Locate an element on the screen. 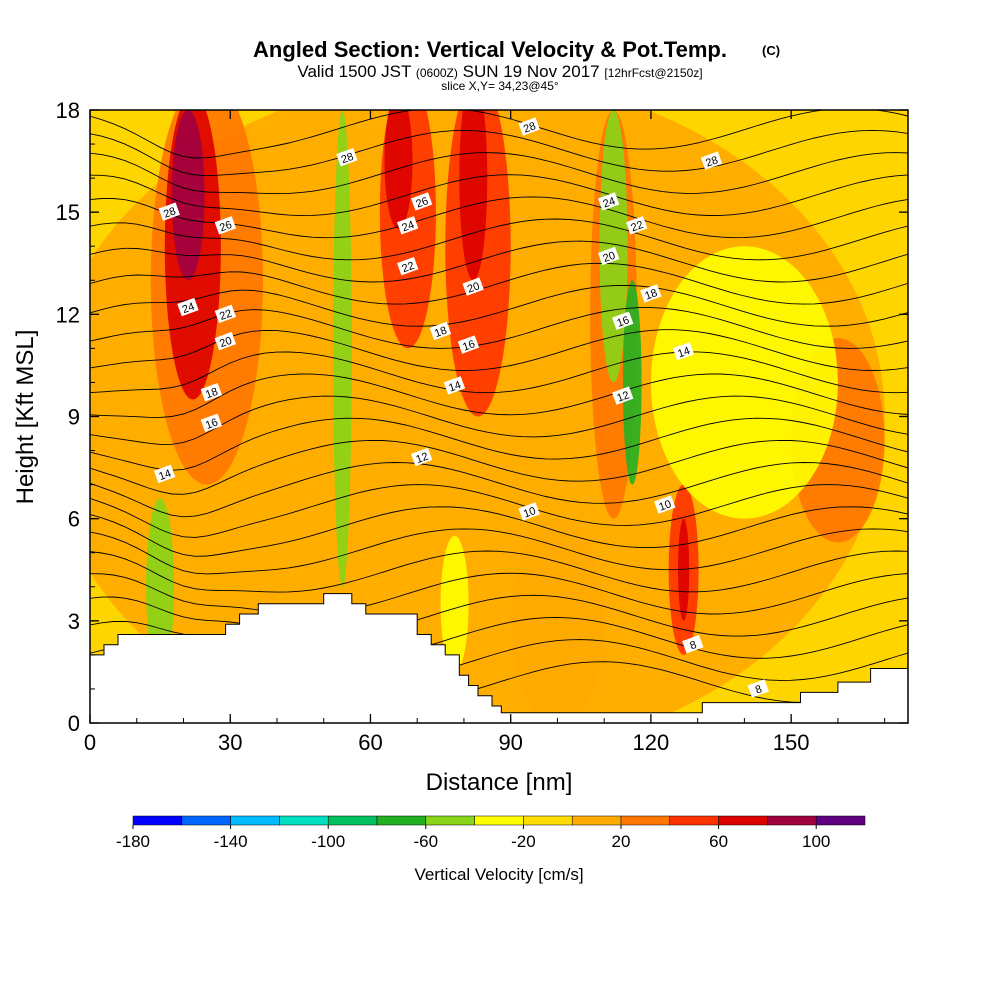  x-tick-label: 120 is located at coordinates (651, 742).